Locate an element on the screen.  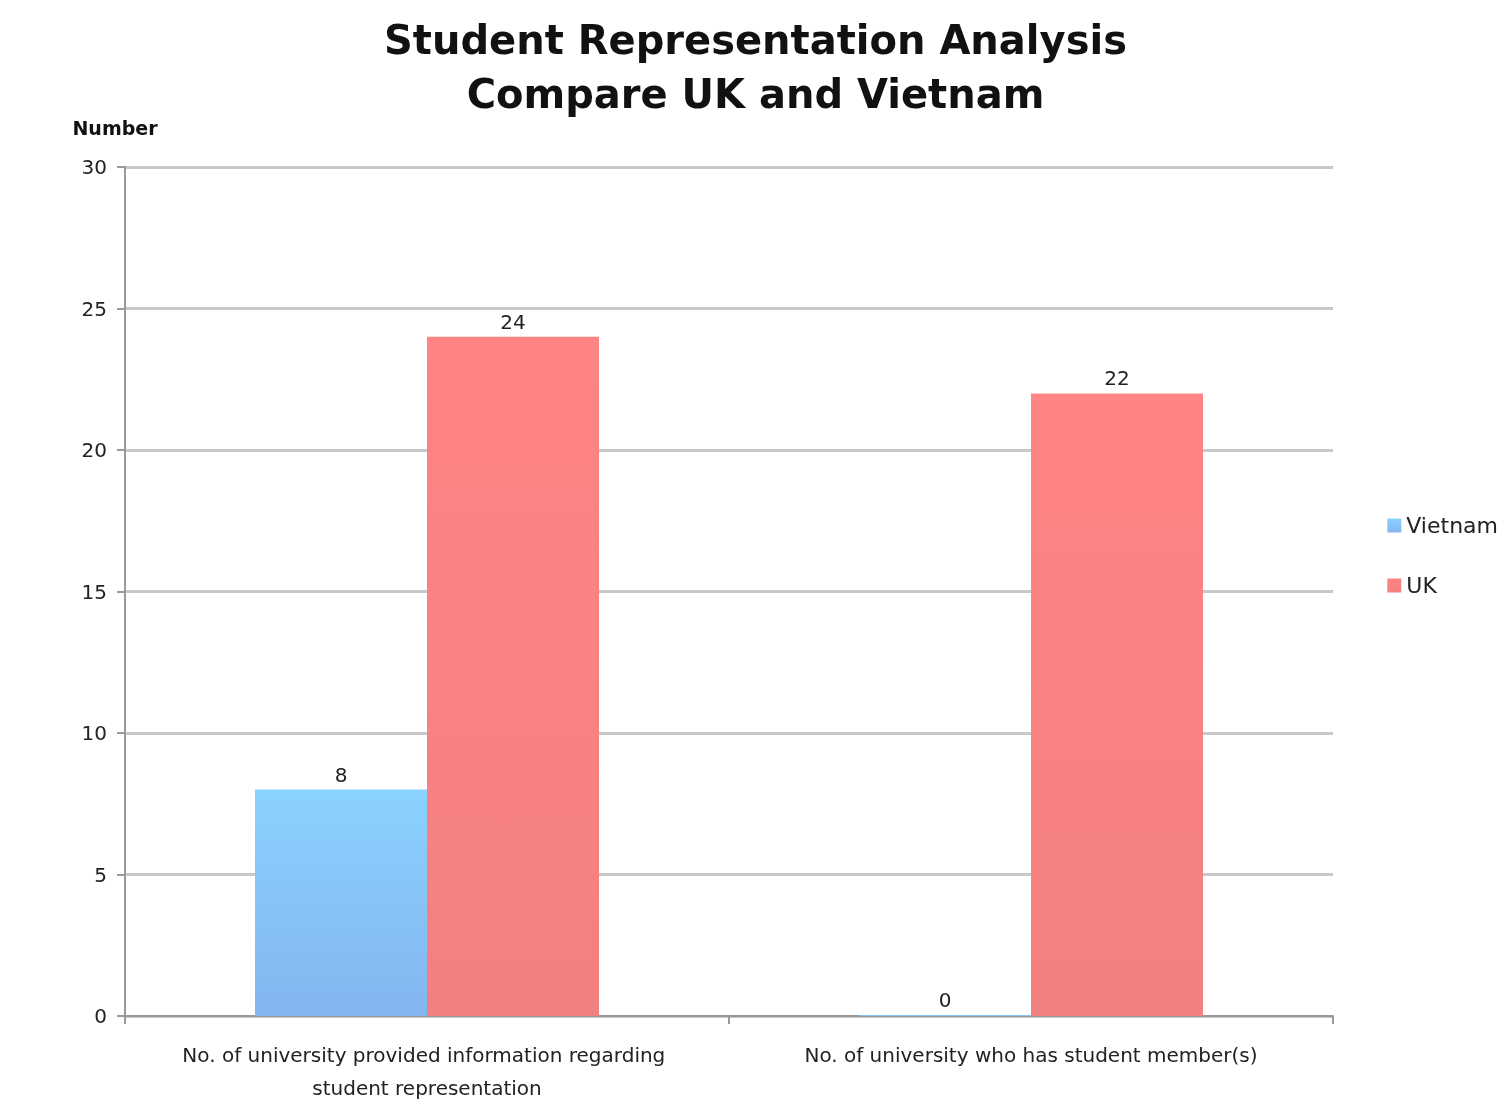
y-tick-label: 5 is located at coordinates (100, 874).